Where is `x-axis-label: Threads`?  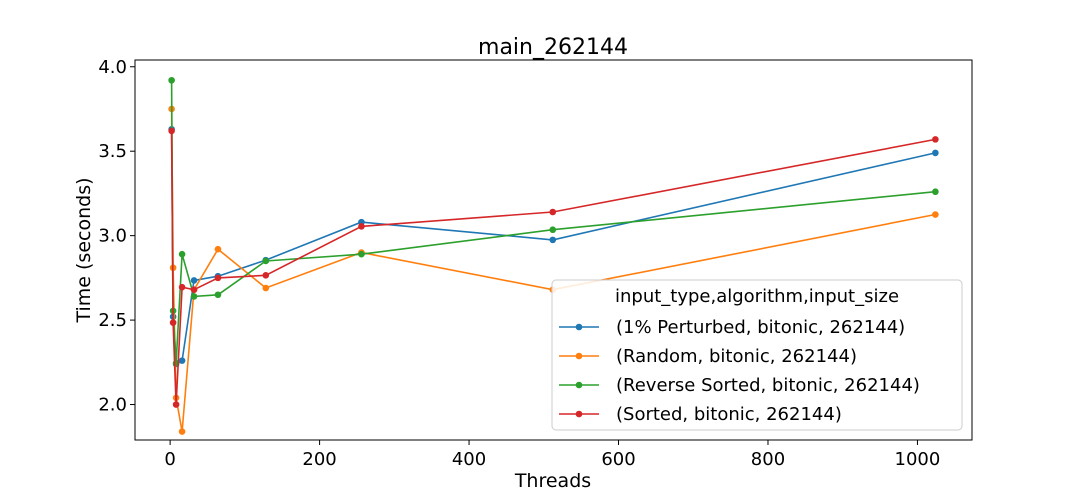
x-axis-label: Threads is located at coordinates (552, 481).